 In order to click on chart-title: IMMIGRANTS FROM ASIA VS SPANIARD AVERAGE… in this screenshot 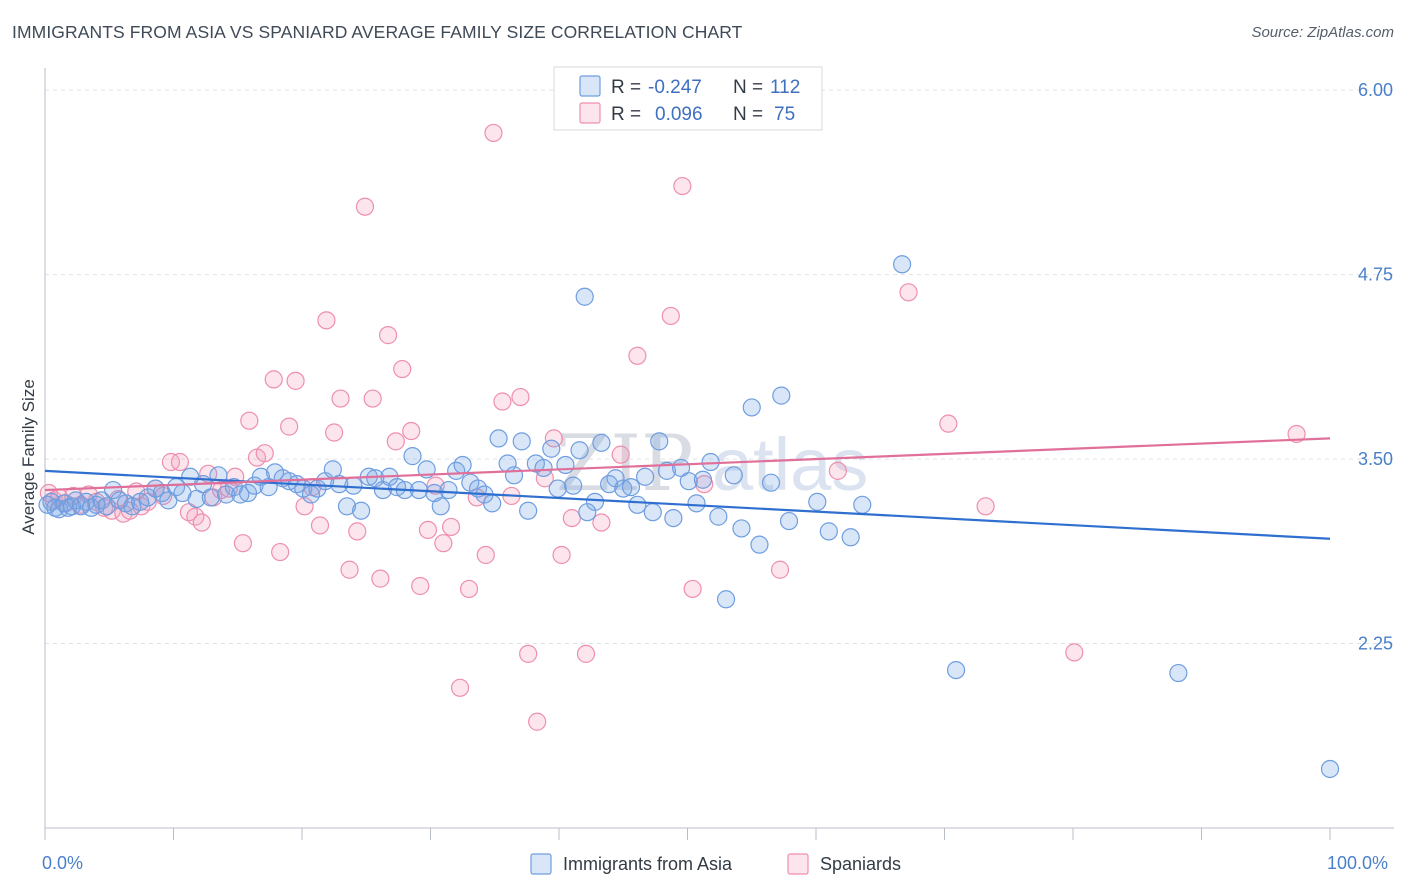, I will do `click(377, 32)`.